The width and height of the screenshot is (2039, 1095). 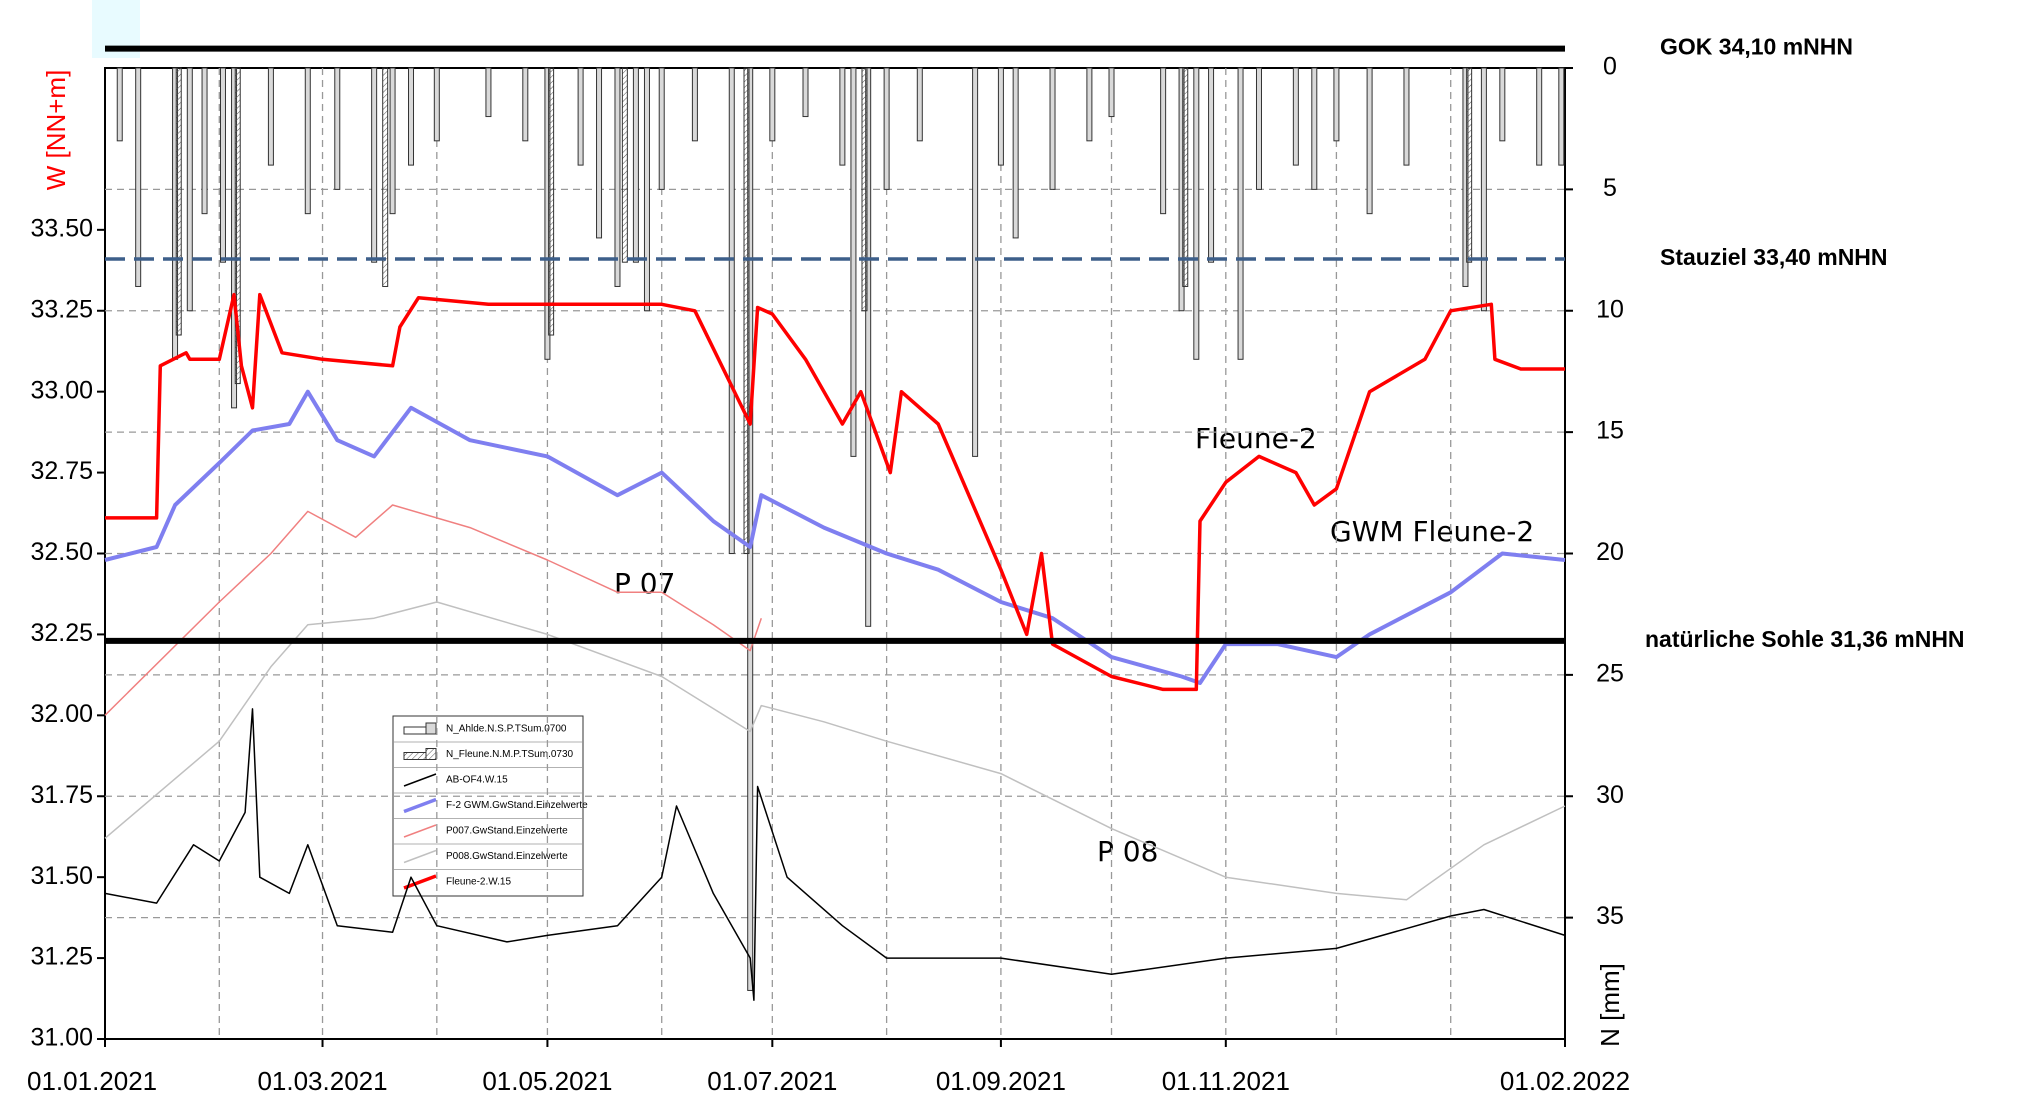 I want to click on y-tick-label: 32.25, so click(x=61, y=633).